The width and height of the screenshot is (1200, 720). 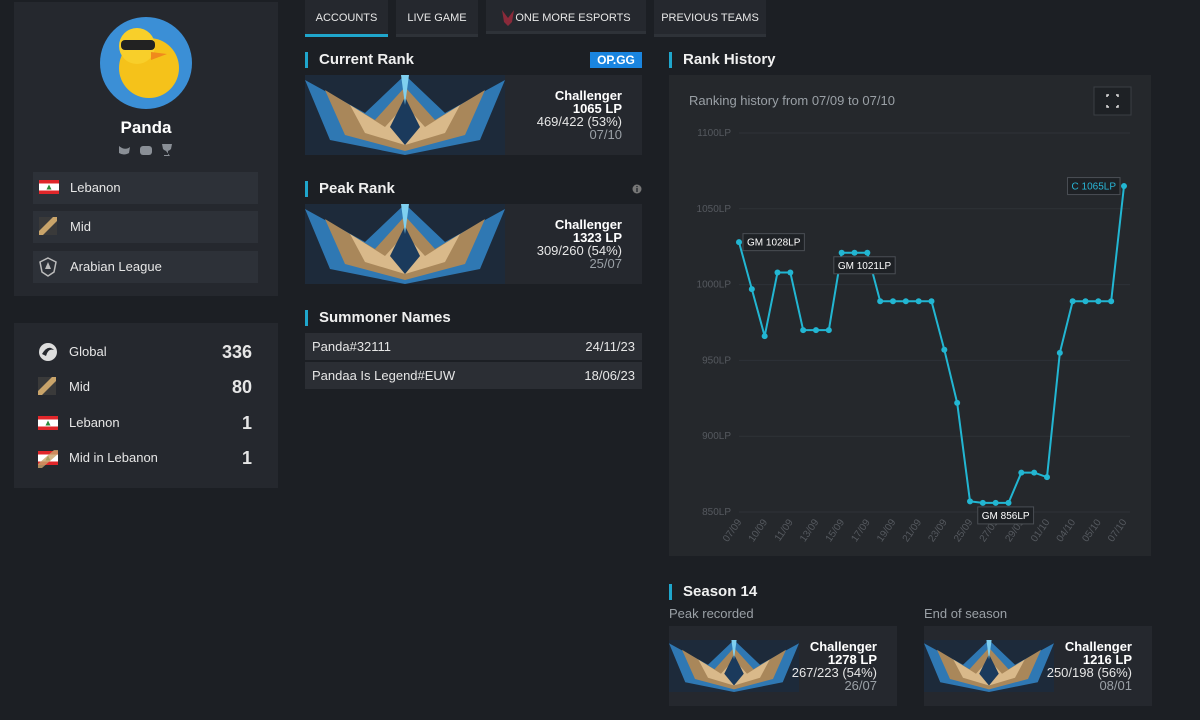 I want to click on info-row: Mid, so click(x=145, y=227).